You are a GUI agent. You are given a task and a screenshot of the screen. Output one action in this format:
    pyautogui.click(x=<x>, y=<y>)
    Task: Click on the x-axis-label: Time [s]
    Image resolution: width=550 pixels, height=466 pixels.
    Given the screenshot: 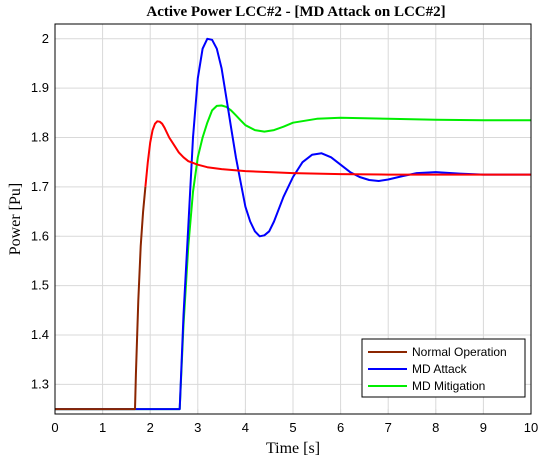 What is the action you would take?
    pyautogui.click(x=293, y=448)
    